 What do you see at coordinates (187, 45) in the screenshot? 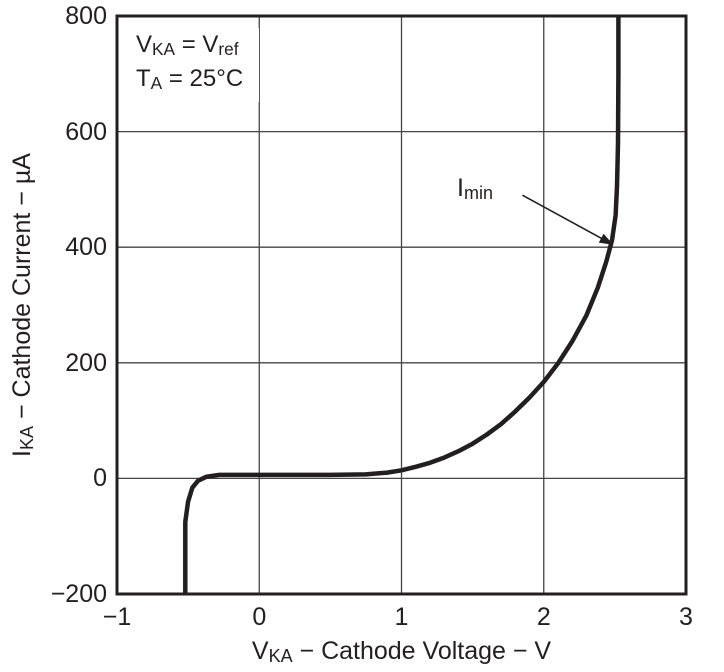
I see `condition-line-vka: VKA = Vref` at bounding box center [187, 45].